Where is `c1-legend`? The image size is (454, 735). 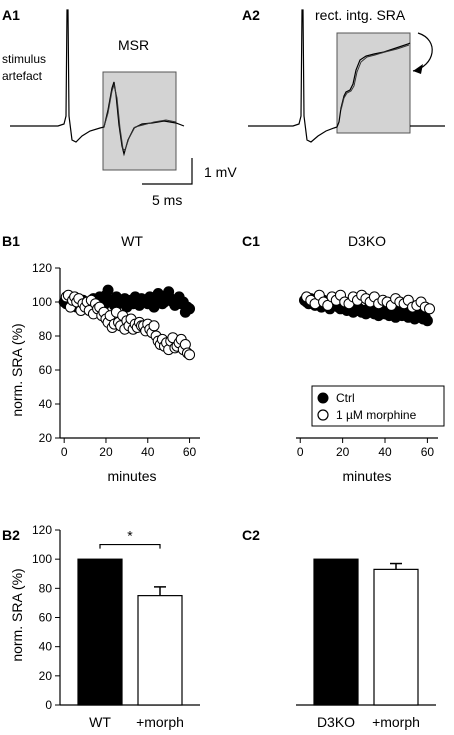 c1-legend is located at coordinates (378, 406).